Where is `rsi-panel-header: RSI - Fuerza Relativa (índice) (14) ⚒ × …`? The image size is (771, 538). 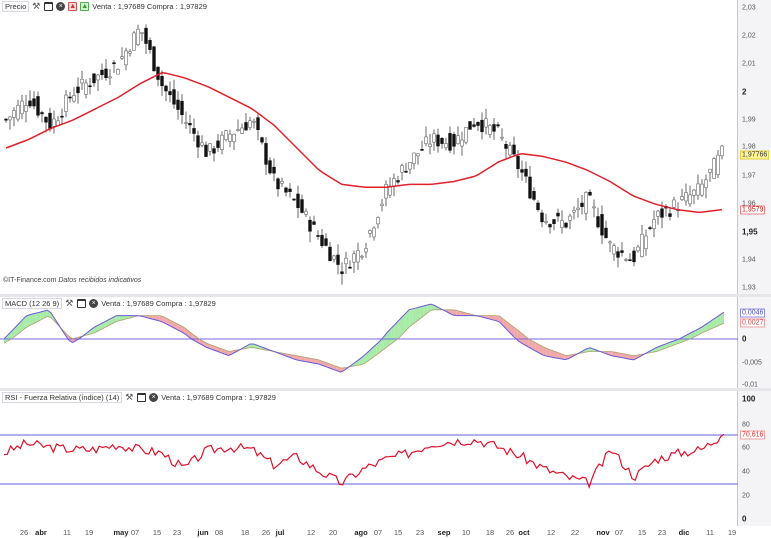 rsi-panel-header: RSI - Fuerza Relativa (índice) (14) ⚒ × … is located at coordinates (139, 397).